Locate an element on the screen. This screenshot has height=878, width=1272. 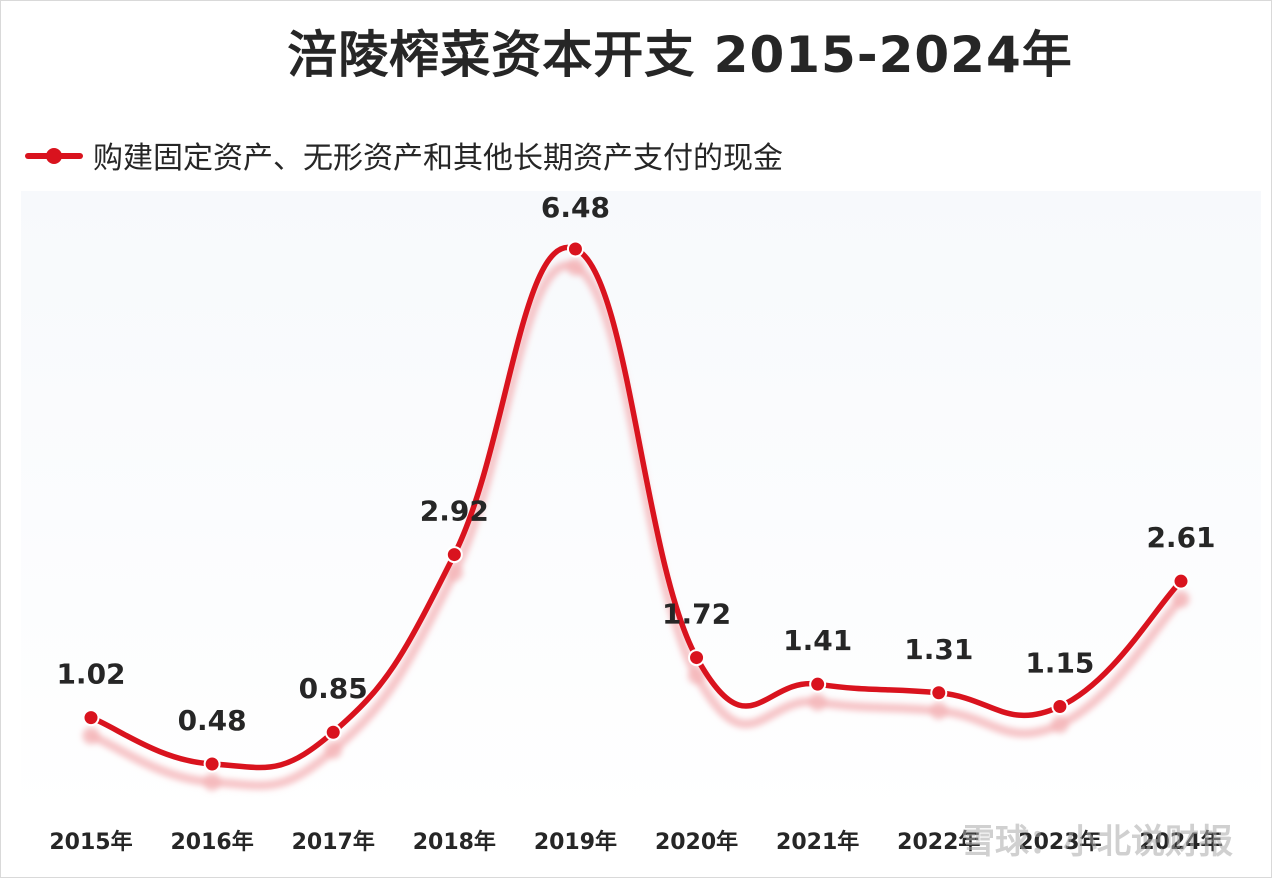
x-tick-label-2015年: 2015年 is located at coordinates (90, 842).